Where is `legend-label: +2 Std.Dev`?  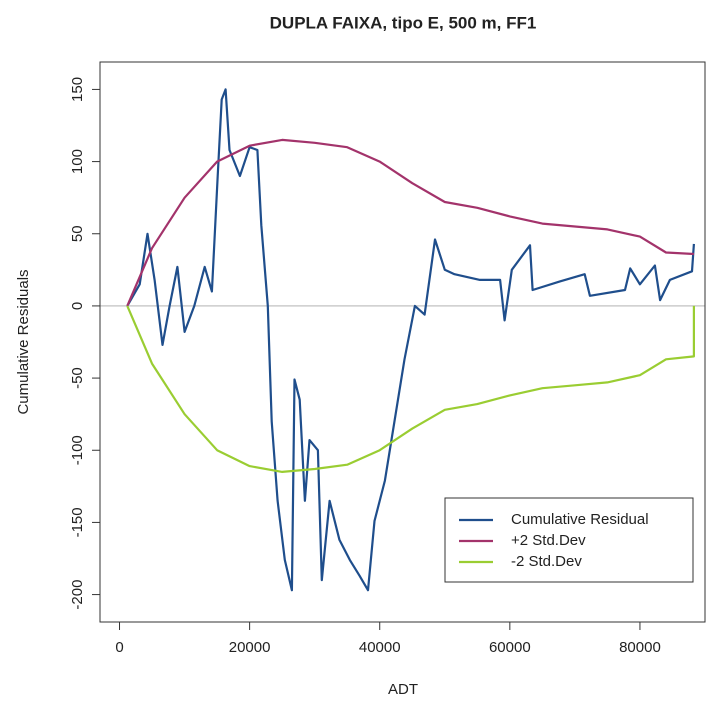 legend-label: +2 Std.Dev is located at coordinates (548, 540).